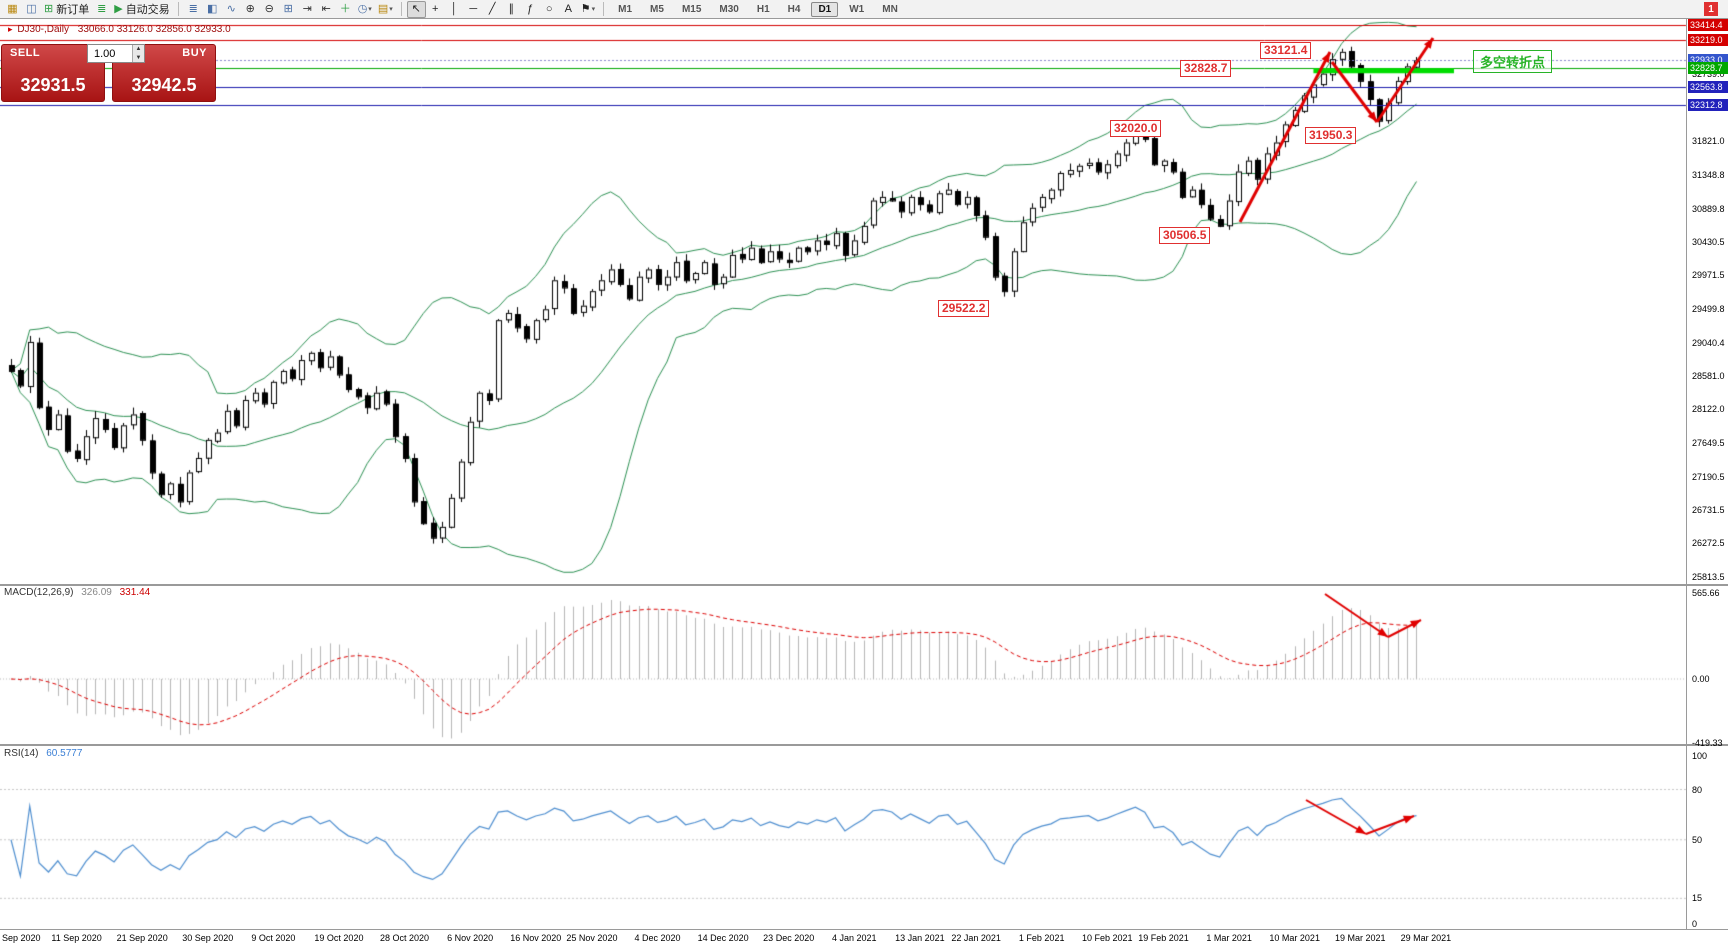 The height and width of the screenshot is (946, 1728). Describe the element at coordinates (101, 9) in the screenshot. I see `indicator-list-icon: ≣` at that location.